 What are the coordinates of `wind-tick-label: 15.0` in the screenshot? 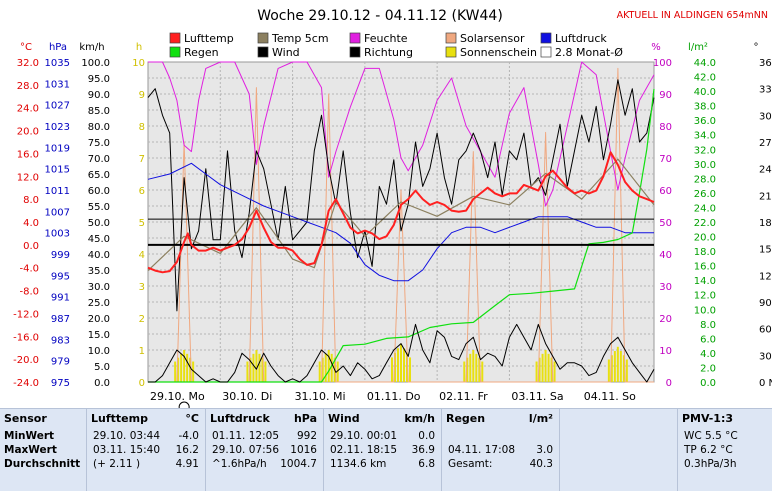 It's located at (99, 335).